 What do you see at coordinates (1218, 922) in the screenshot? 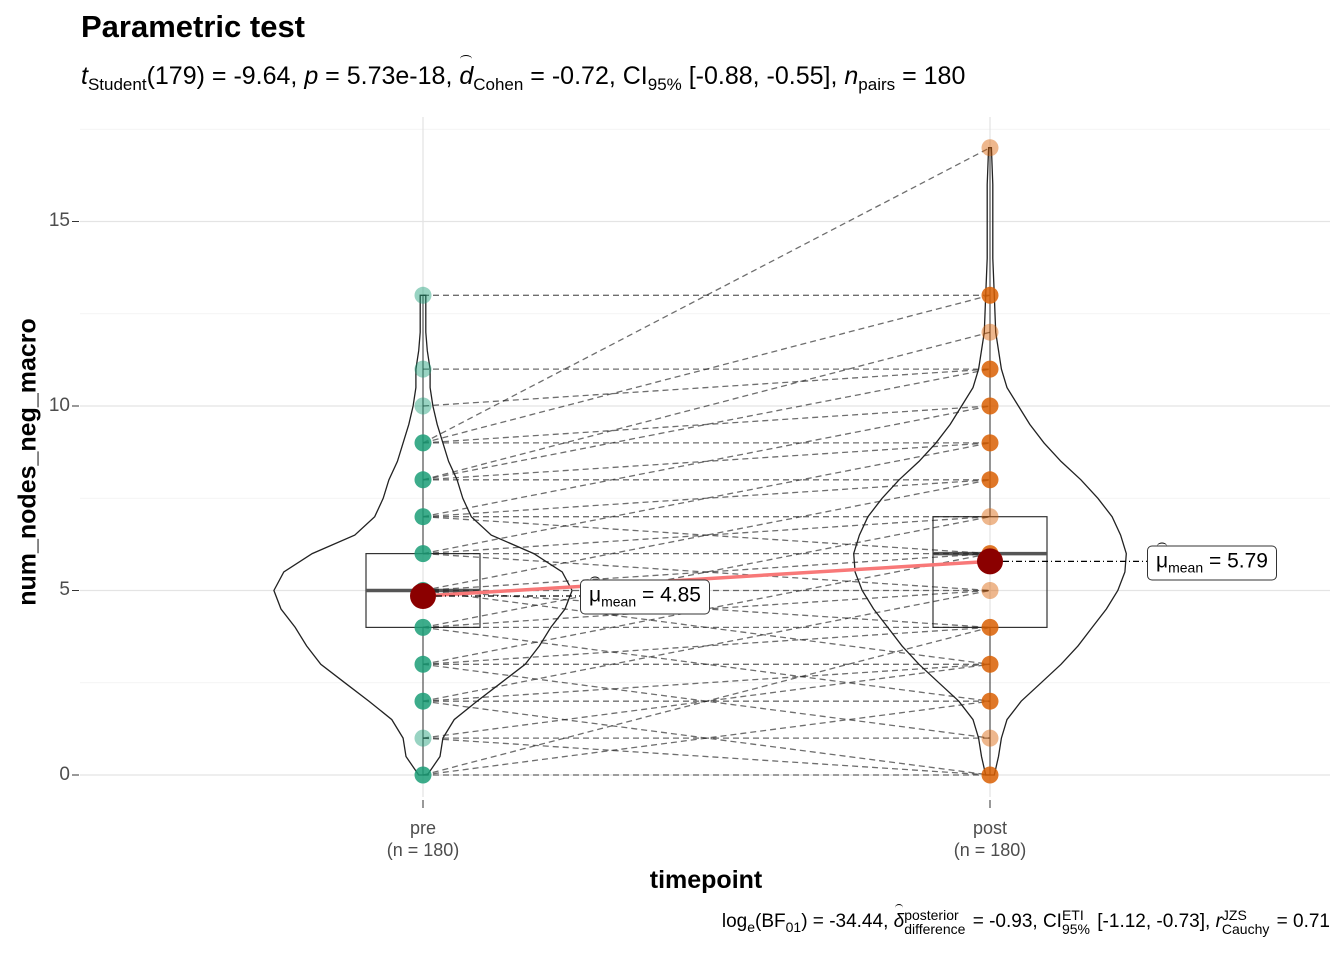
I see `caption-r-sym: r` at bounding box center [1218, 922].